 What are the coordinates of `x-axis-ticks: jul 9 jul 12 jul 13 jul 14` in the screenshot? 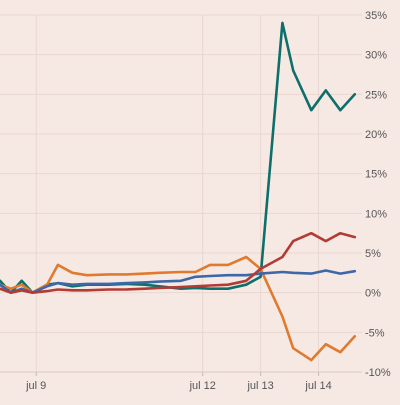 It's located at (181, 381).